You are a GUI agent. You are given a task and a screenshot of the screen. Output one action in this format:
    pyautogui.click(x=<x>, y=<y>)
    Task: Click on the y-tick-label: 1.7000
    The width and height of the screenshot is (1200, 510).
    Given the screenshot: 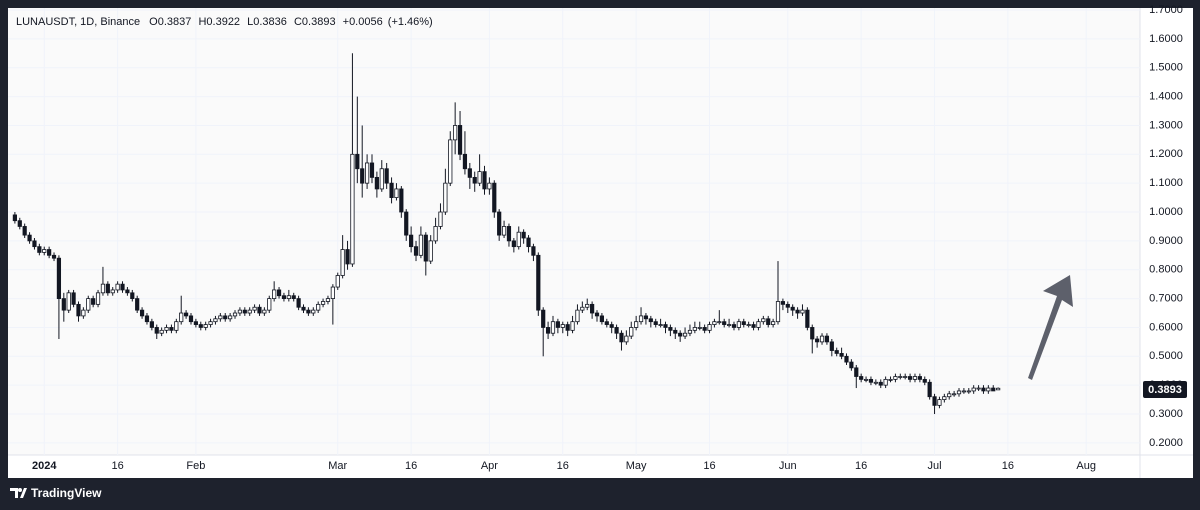 What is the action you would take?
    pyautogui.click(x=1166, y=10)
    